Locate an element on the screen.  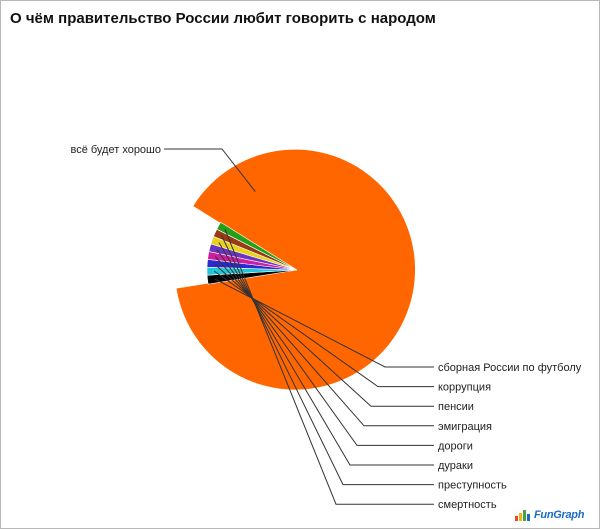
slice-label-5: дороги is located at coordinates (455, 446).